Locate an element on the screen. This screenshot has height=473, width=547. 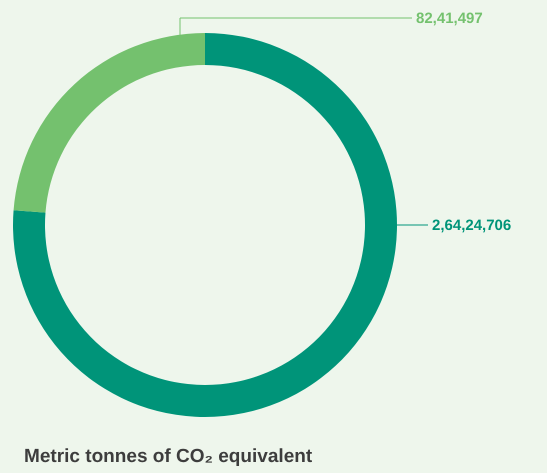
data-label: 82,41,497 is located at coordinates (449, 18).